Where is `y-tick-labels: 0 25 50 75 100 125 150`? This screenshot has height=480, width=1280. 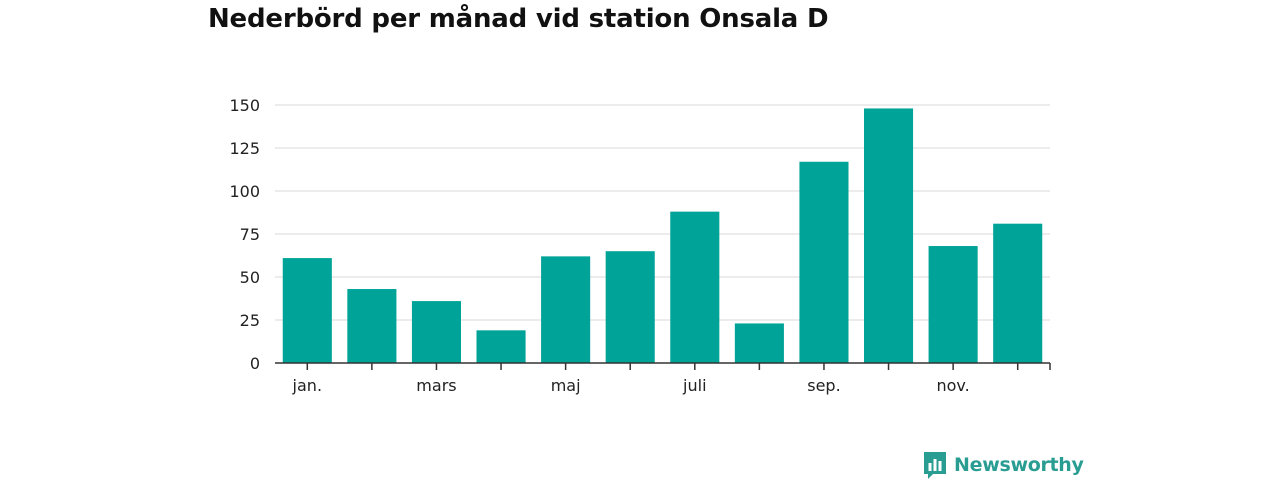
y-tick-labels: 0 25 50 75 100 125 150 is located at coordinates (244, 234).